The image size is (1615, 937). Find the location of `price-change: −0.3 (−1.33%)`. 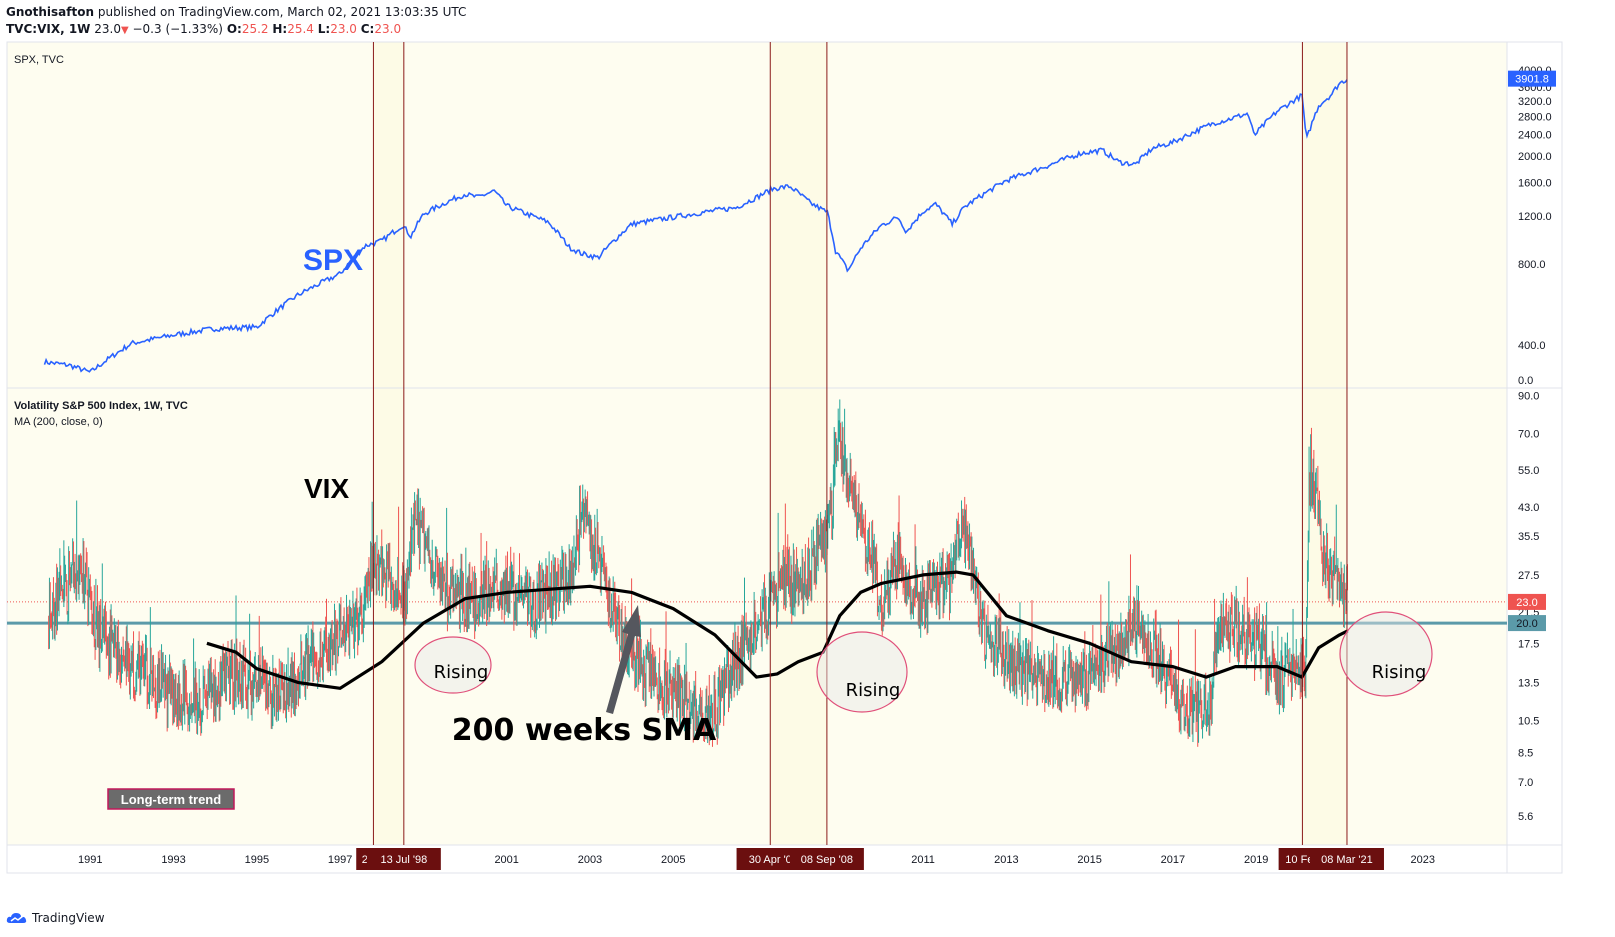

price-change: −0.3 (−1.33%) is located at coordinates (177, 29).